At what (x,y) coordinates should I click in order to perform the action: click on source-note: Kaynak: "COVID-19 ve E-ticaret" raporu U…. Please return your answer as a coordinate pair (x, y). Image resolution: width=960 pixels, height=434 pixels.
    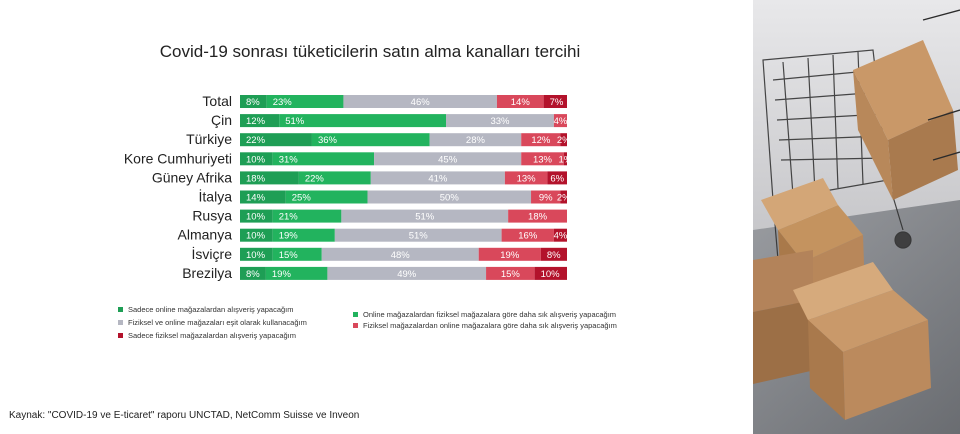
    Looking at the image, I should click on (184, 415).